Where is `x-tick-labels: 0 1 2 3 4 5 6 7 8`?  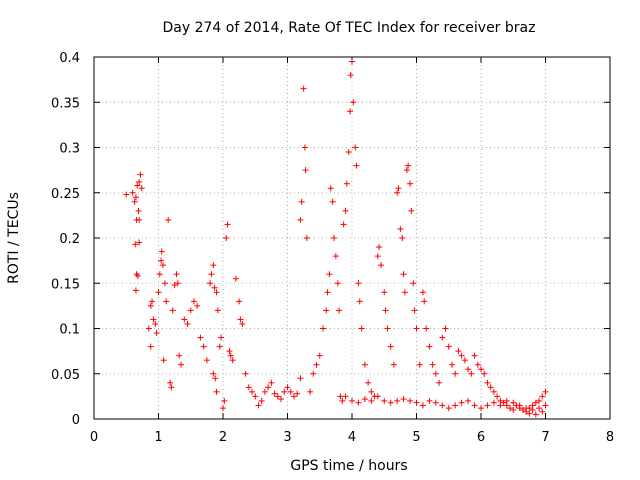
x-tick-labels: 0 1 2 3 4 5 6 7 8 is located at coordinates (352, 437).